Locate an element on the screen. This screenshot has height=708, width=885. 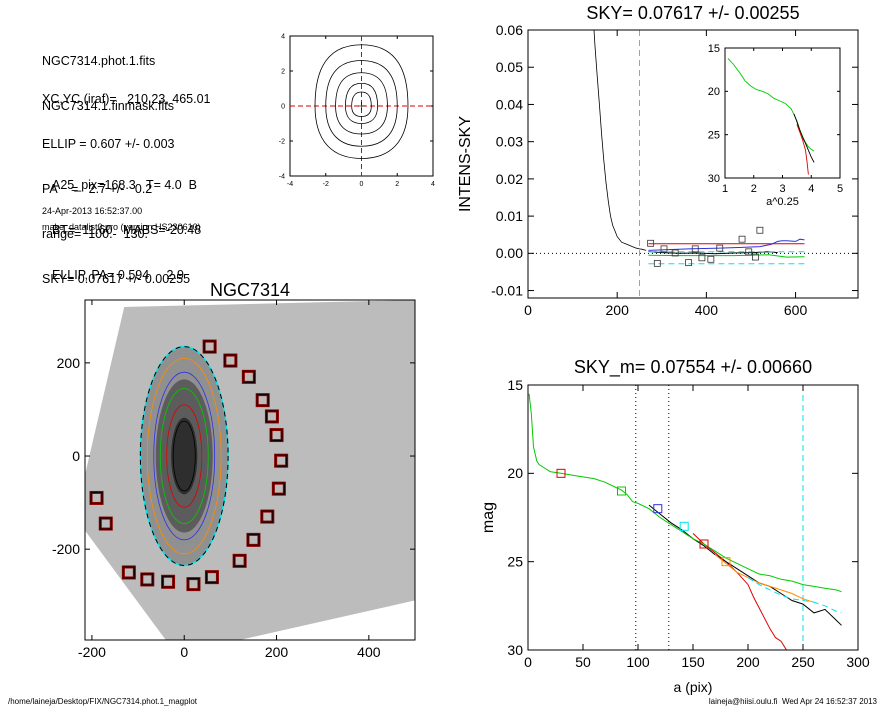
info-line: ELLIP, PA= 0.594 2.9 is located at coordinates (118, 275).